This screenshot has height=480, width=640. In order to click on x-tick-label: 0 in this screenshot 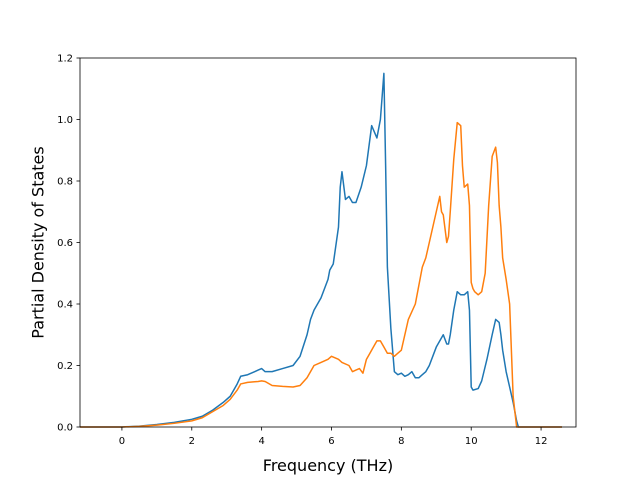, I will do `click(122, 441)`.